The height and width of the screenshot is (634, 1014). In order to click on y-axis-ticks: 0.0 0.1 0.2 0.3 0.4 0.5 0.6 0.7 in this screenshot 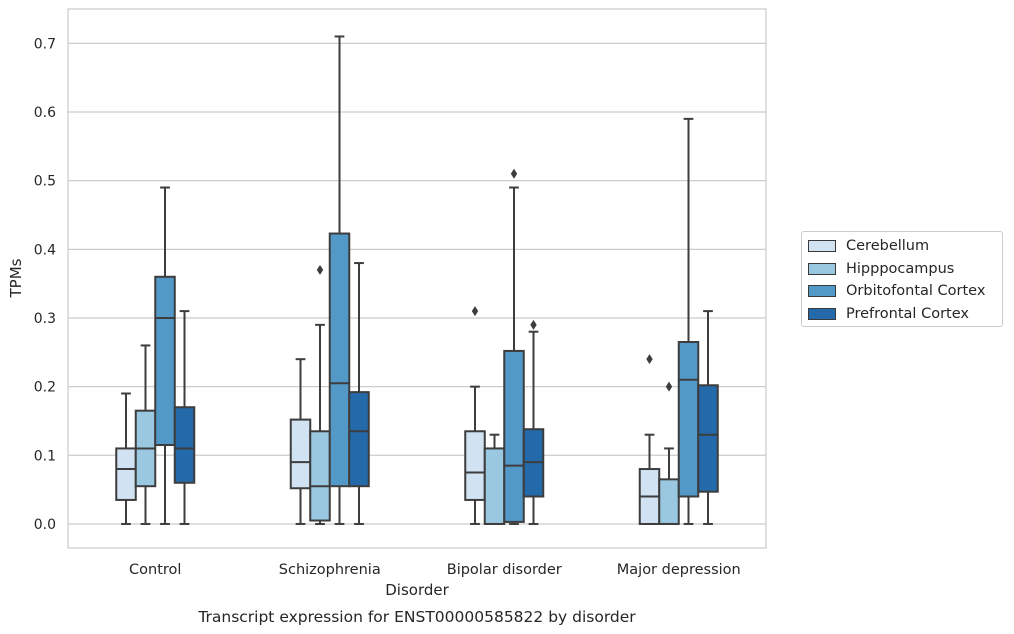, I will do `click(45, 284)`.